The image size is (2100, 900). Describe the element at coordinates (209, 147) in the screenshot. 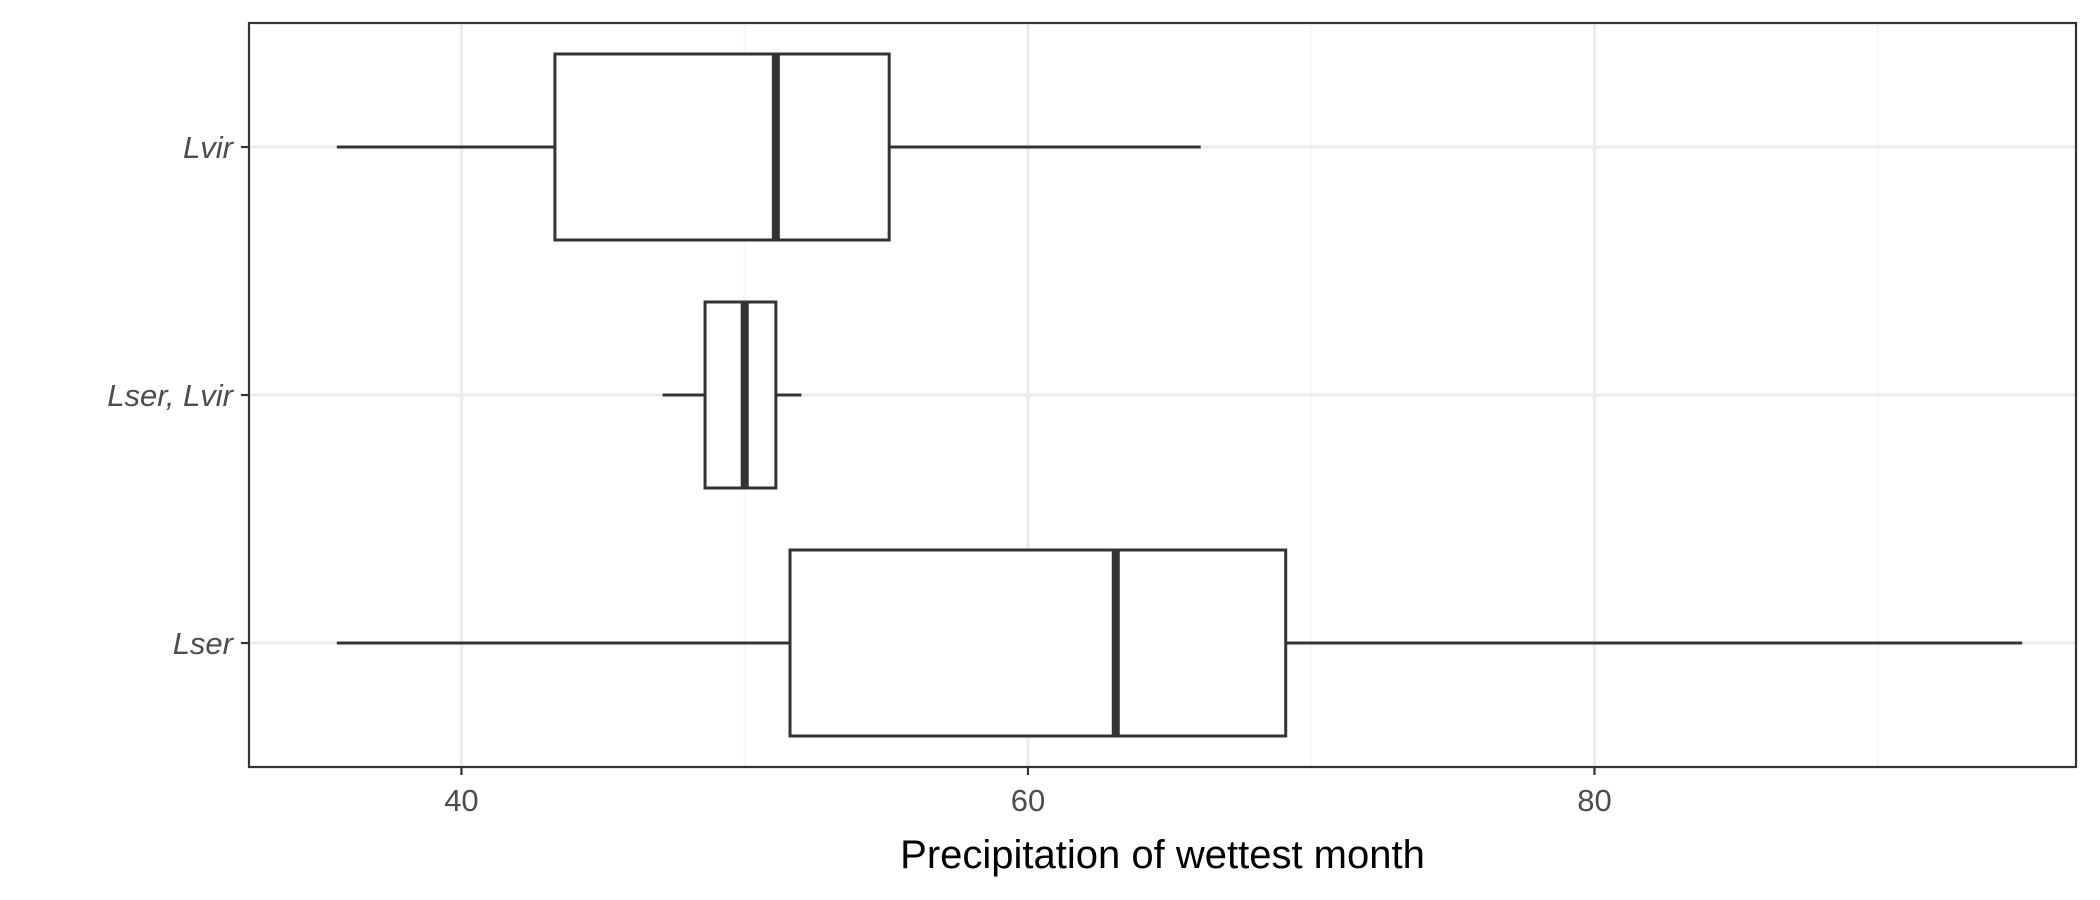

I see `category-label: Lvir` at that location.